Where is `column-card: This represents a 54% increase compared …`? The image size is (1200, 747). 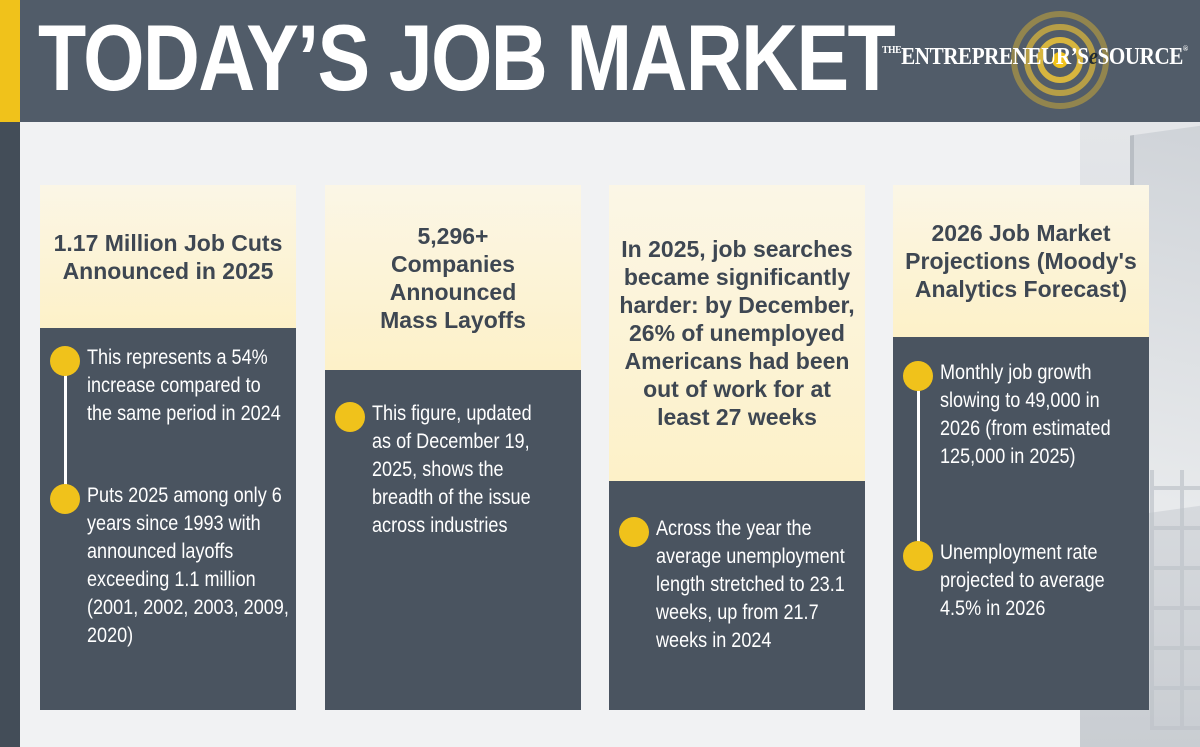 column-card: This represents a 54% increase compared … is located at coordinates (168, 519).